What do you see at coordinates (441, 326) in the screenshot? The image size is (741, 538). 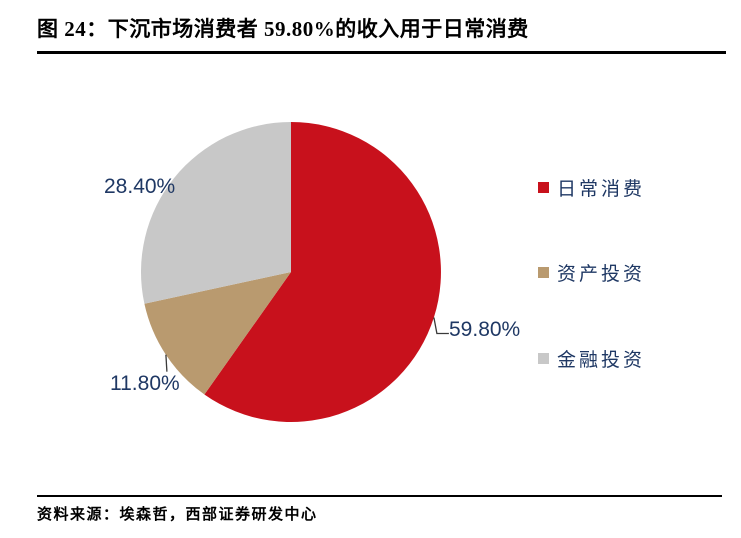 I see `leader-line-daily-consumption` at bounding box center [441, 326].